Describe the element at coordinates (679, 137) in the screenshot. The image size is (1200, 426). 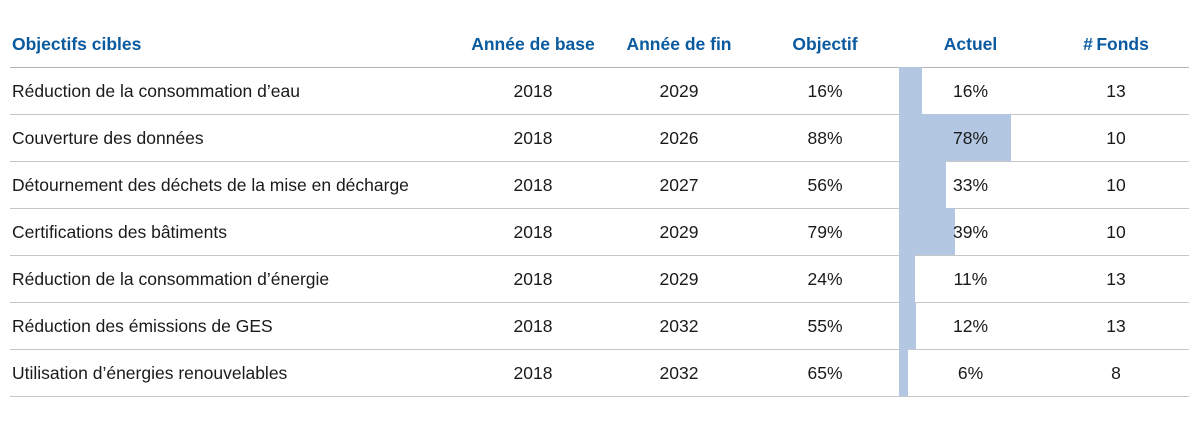
I see `end-year-cell: 2026` at that location.